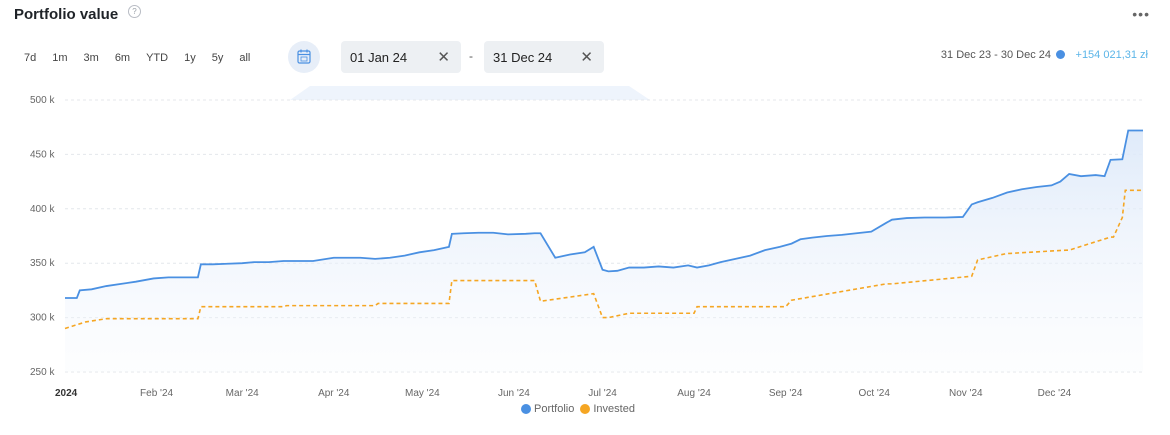 The image size is (1170, 435). What do you see at coordinates (554, 409) in the screenshot?
I see `legend-label-portfolio: Portfolio` at bounding box center [554, 409].